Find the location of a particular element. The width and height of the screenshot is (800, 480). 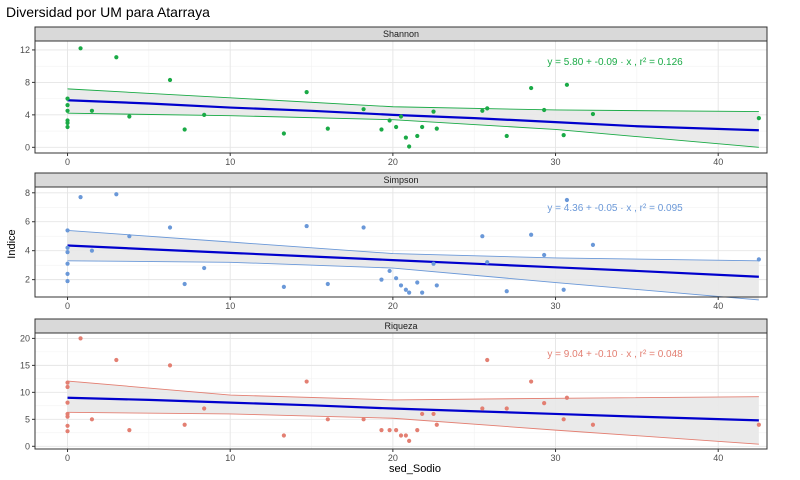

y-tick-label: 4 is located at coordinates (27, 251).